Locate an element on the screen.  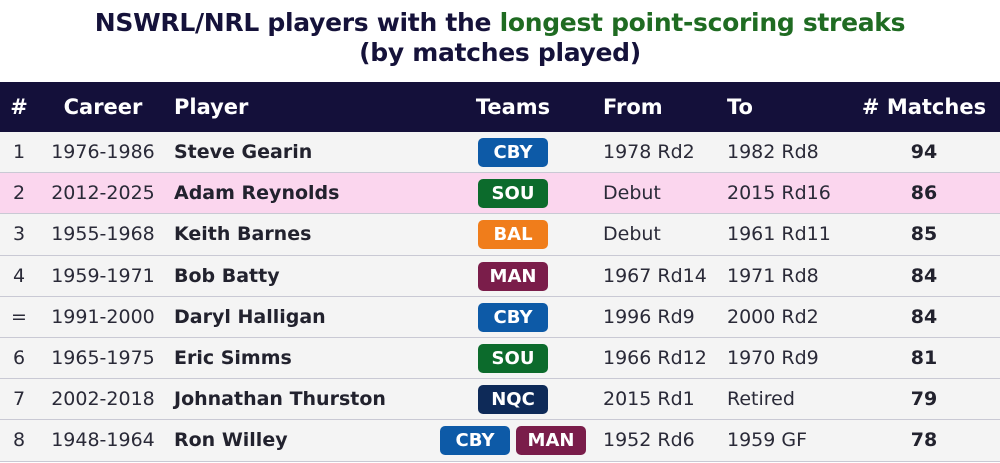
teams-badge-group: NQC is located at coordinates (513, 399).